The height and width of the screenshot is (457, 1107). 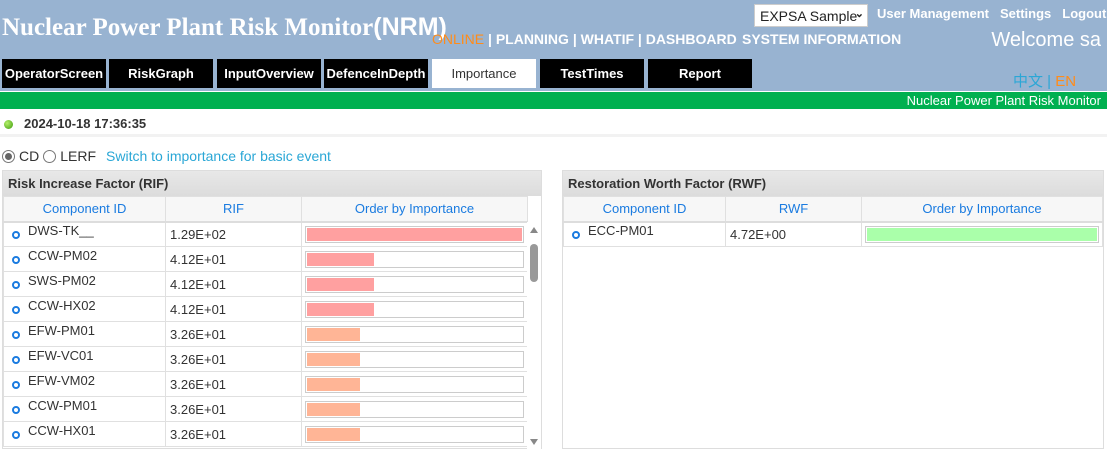 What do you see at coordinates (410, 27) in the screenshot?
I see `app-title-suffix: (NRM)` at bounding box center [410, 27].